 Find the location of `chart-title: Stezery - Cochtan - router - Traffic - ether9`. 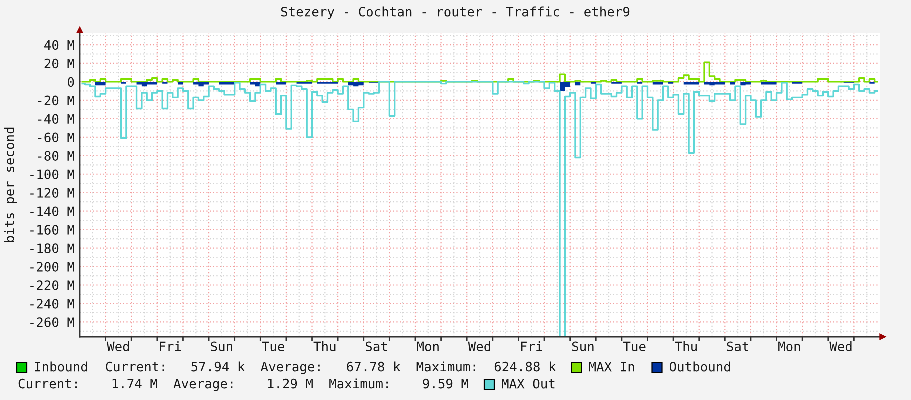

chart-title: Stezery - Cochtan - router - Traffic - ether9 is located at coordinates (455, 13).